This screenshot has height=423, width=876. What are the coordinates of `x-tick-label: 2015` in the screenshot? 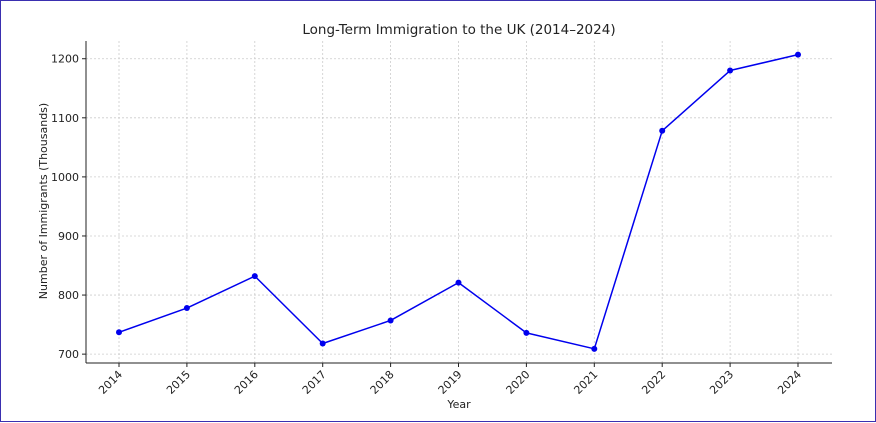 It's located at (178, 382).